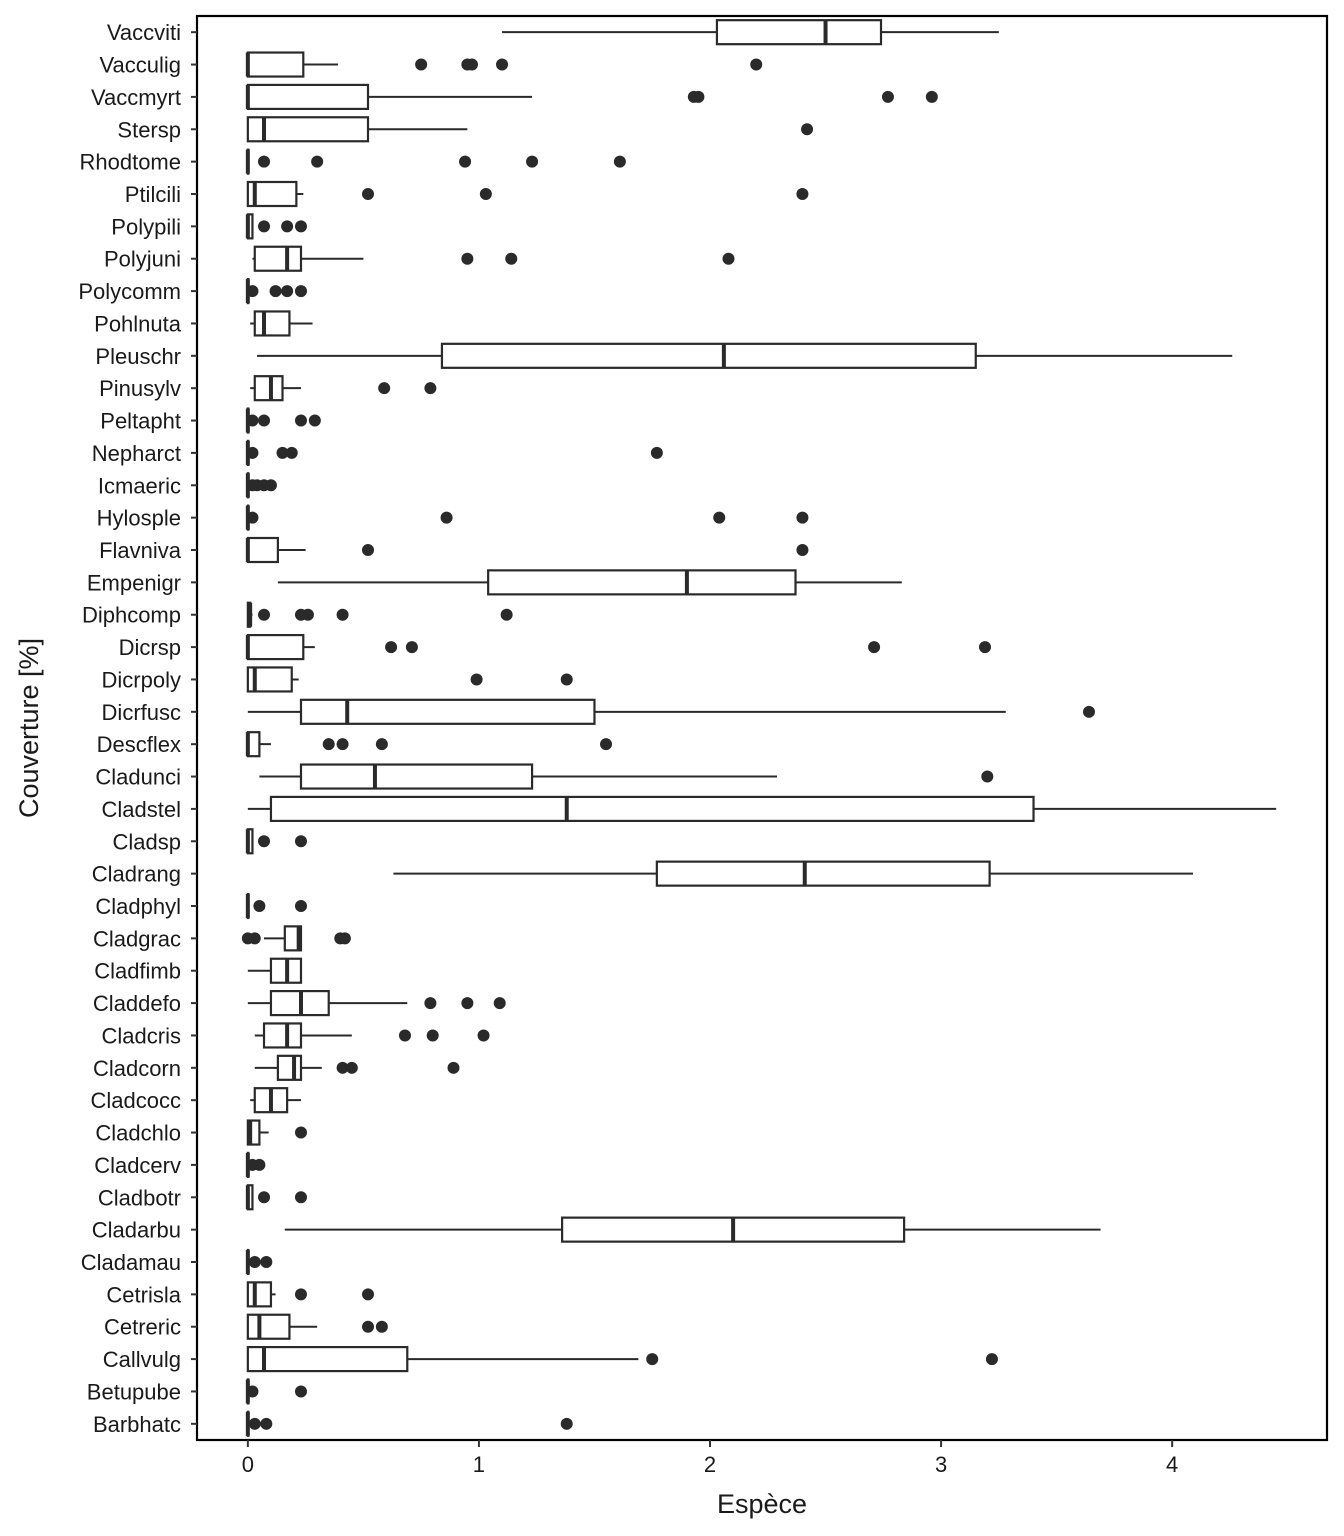 The height and width of the screenshot is (1536, 1344). I want to click on y-category-label: Vacculig, so click(140, 65).